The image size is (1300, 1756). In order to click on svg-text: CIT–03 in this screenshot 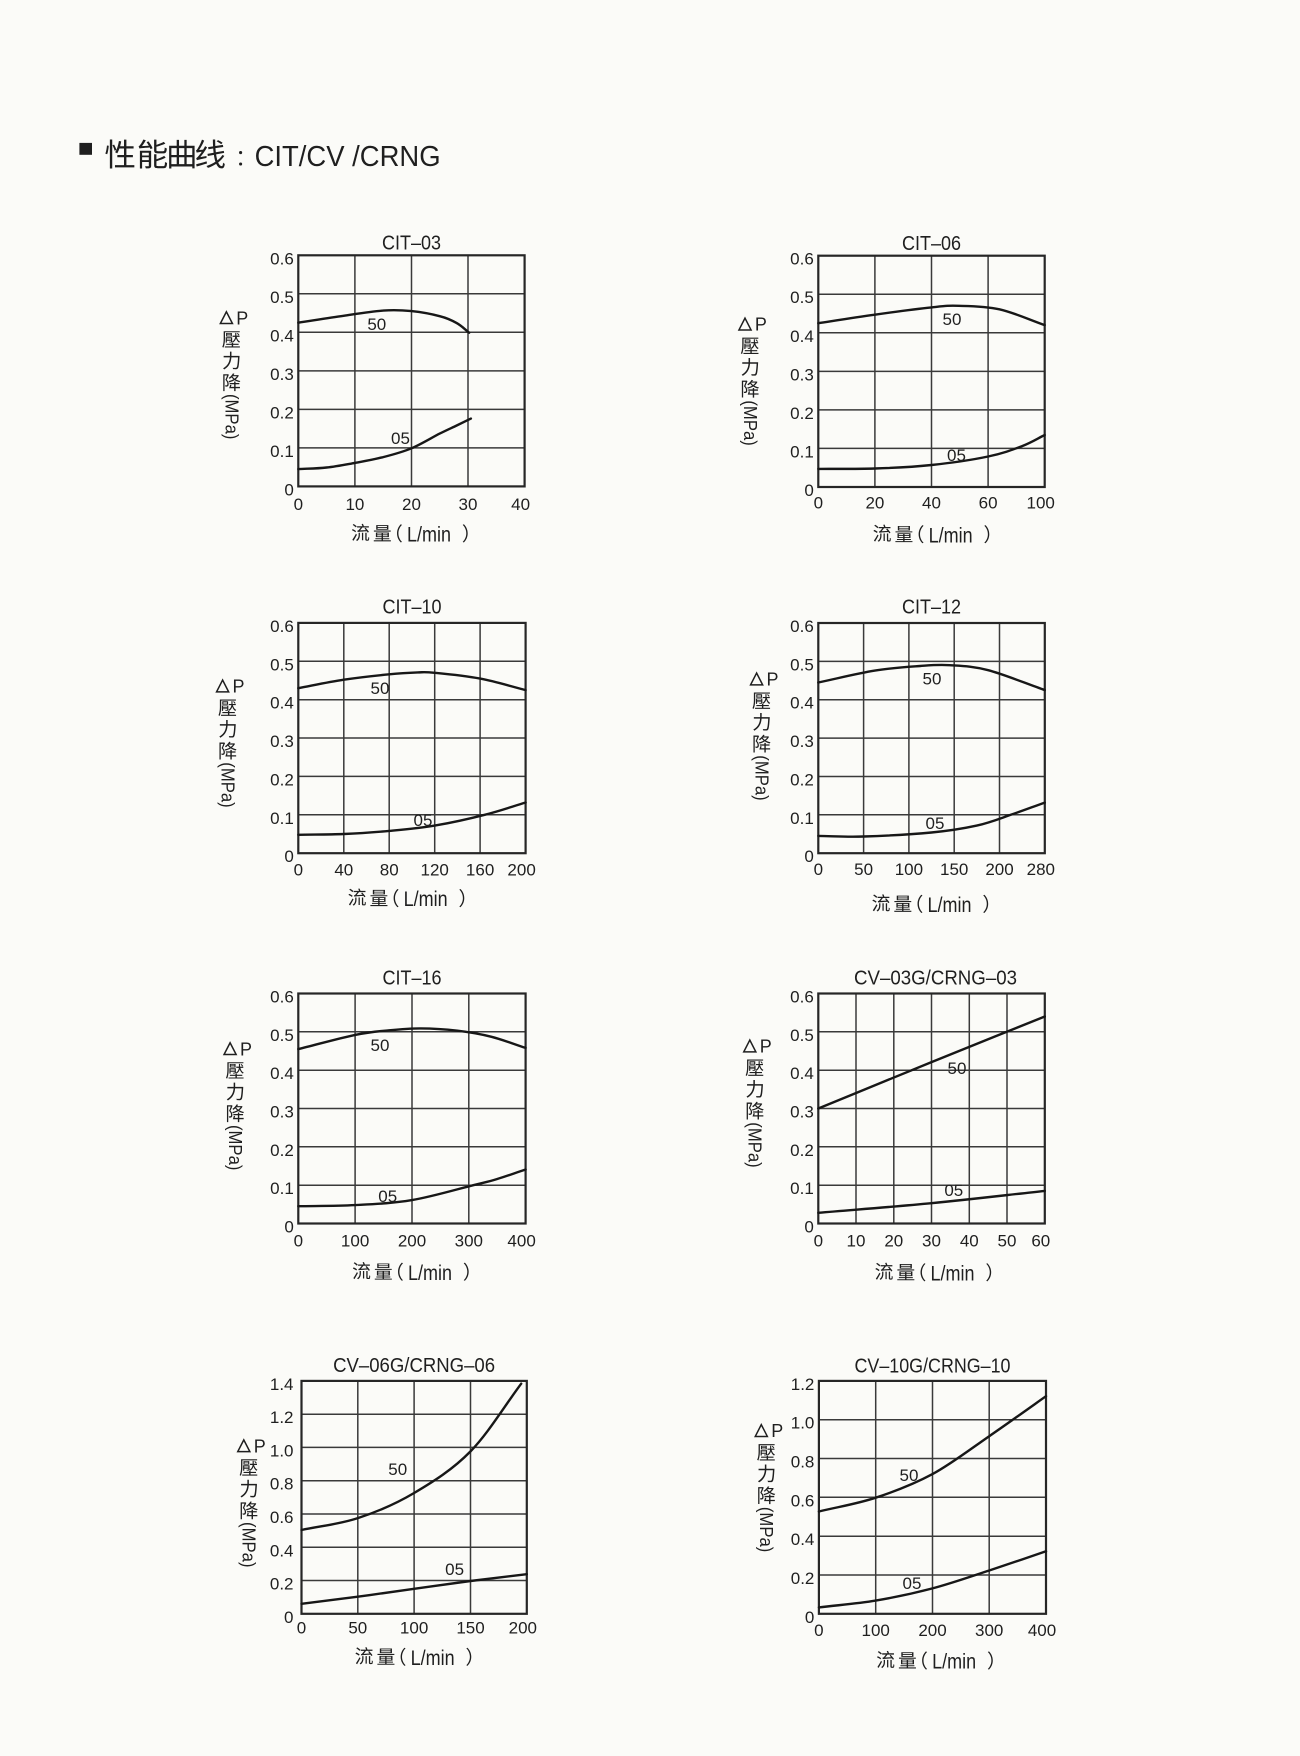, I will do `click(411, 244)`.